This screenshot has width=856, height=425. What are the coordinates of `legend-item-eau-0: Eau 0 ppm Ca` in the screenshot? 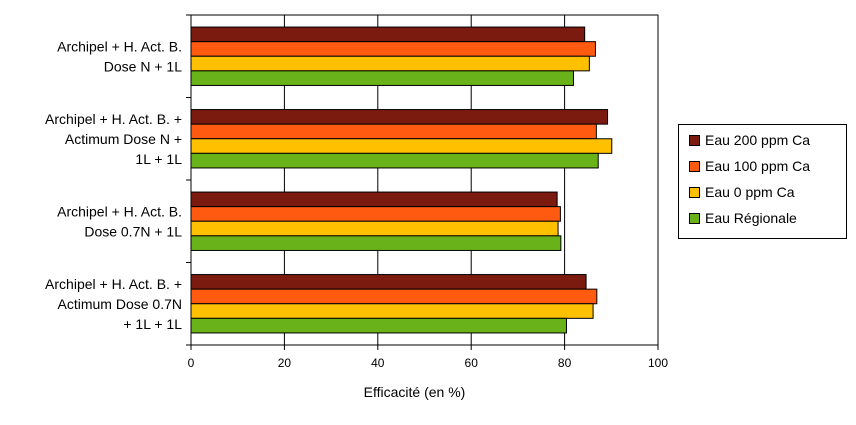 It's located at (742, 192).